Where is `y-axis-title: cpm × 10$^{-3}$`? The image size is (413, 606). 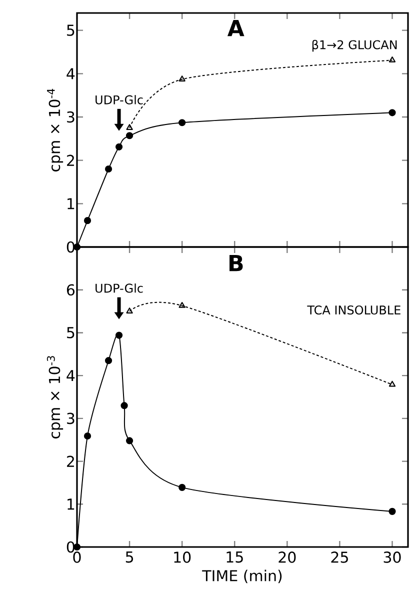 y-axis-title: cpm × 10$^{-3}$ is located at coordinates (55, 397).